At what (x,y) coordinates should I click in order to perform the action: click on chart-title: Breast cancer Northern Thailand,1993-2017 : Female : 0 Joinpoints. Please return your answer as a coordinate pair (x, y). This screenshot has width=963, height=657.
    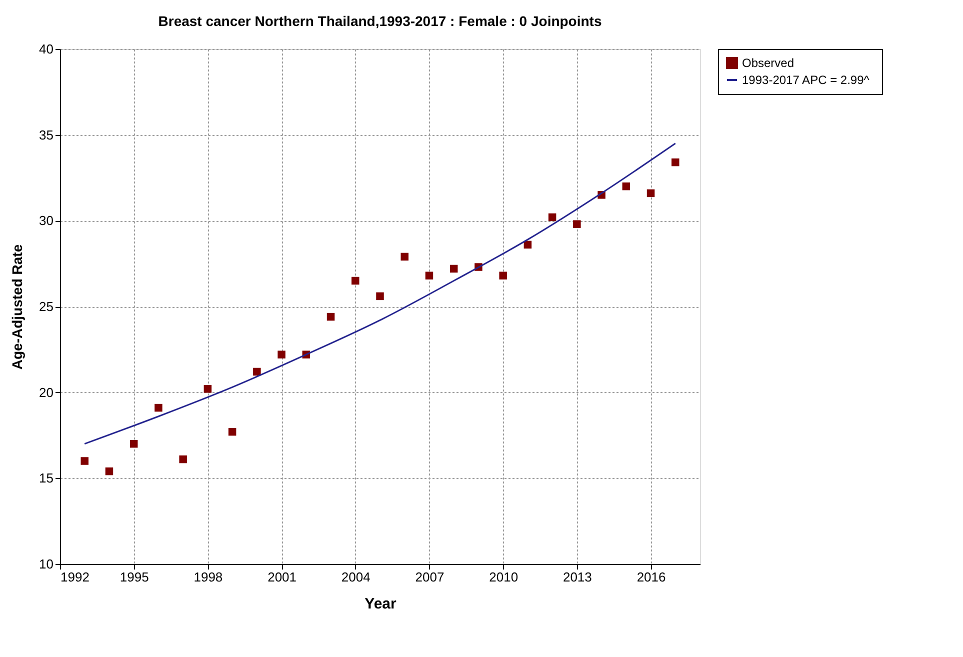
    Looking at the image, I should click on (380, 21).